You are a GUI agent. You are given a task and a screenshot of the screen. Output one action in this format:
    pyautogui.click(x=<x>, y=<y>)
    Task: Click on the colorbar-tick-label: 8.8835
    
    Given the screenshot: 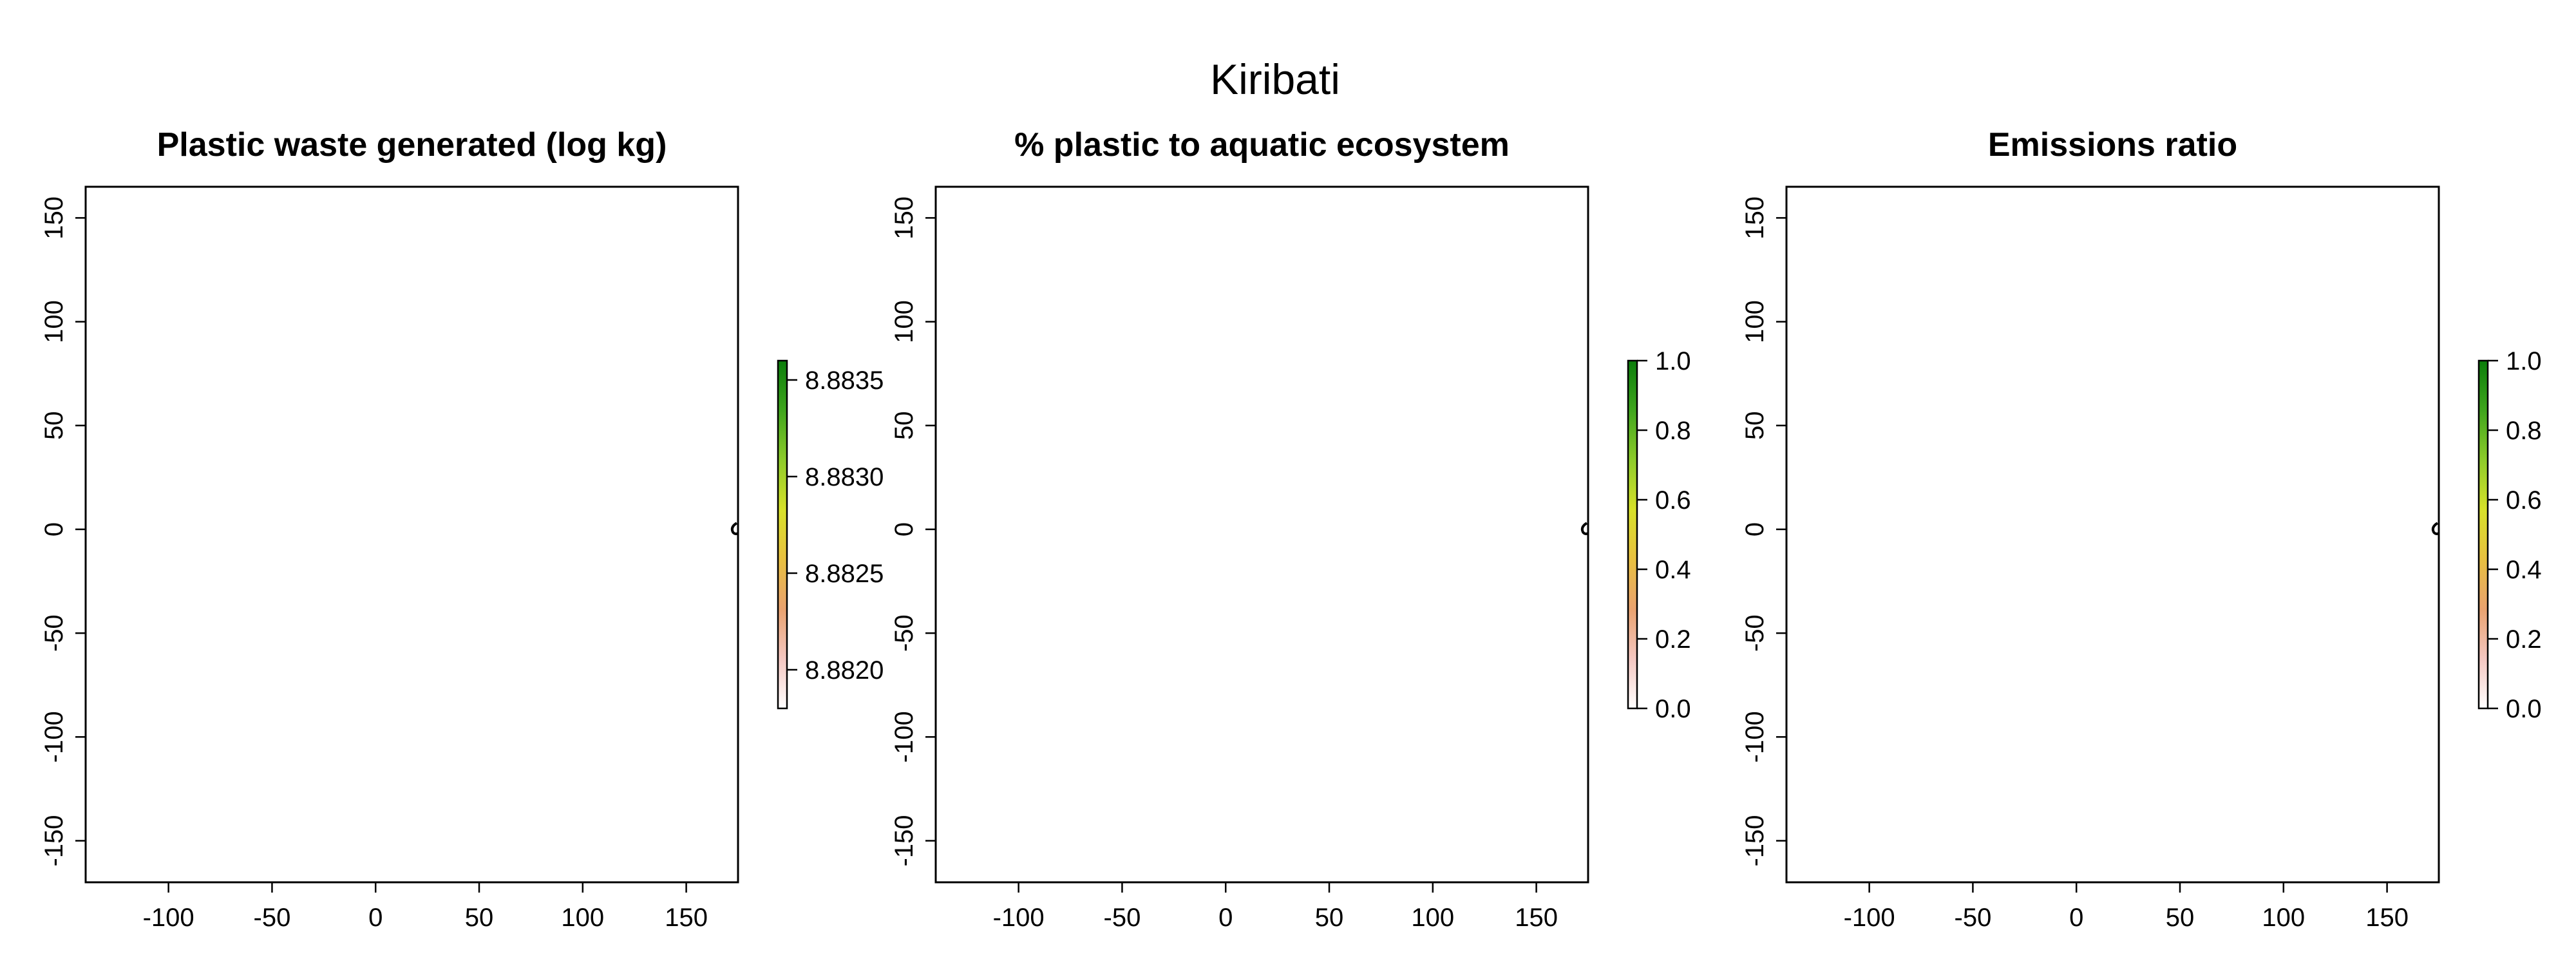 What is the action you would take?
    pyautogui.click(x=845, y=381)
    